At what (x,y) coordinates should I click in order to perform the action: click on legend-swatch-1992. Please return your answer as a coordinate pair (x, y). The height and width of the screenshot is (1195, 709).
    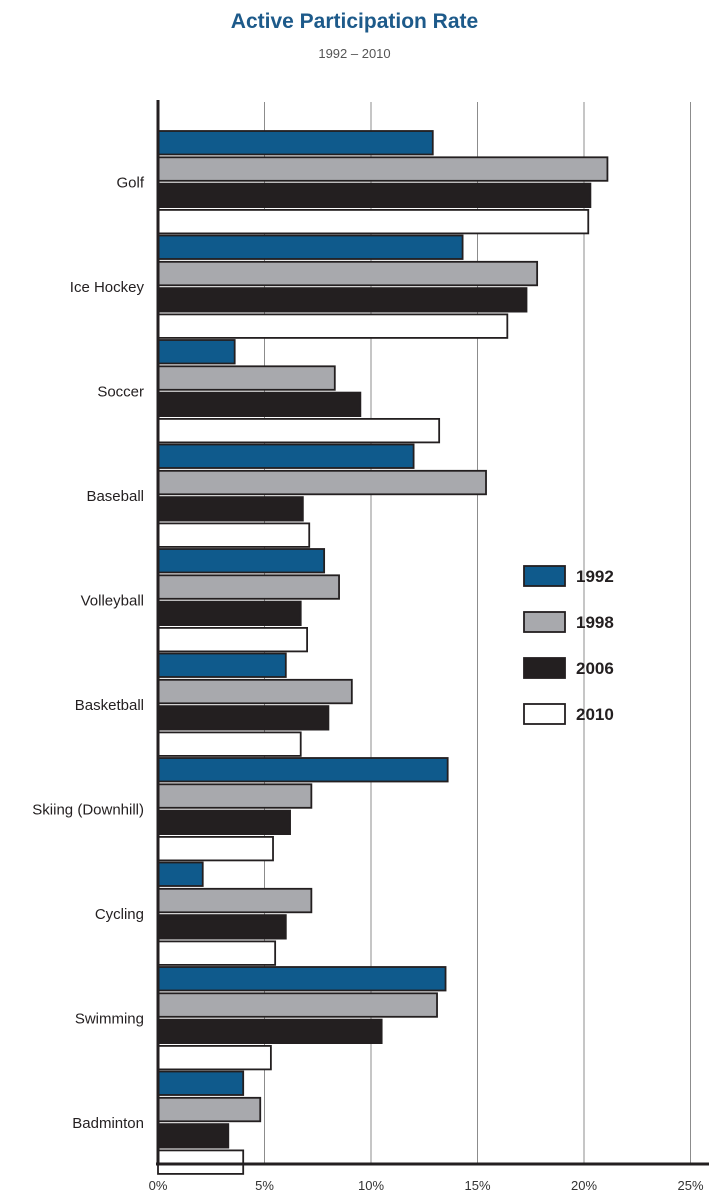
    Looking at the image, I should click on (544, 576).